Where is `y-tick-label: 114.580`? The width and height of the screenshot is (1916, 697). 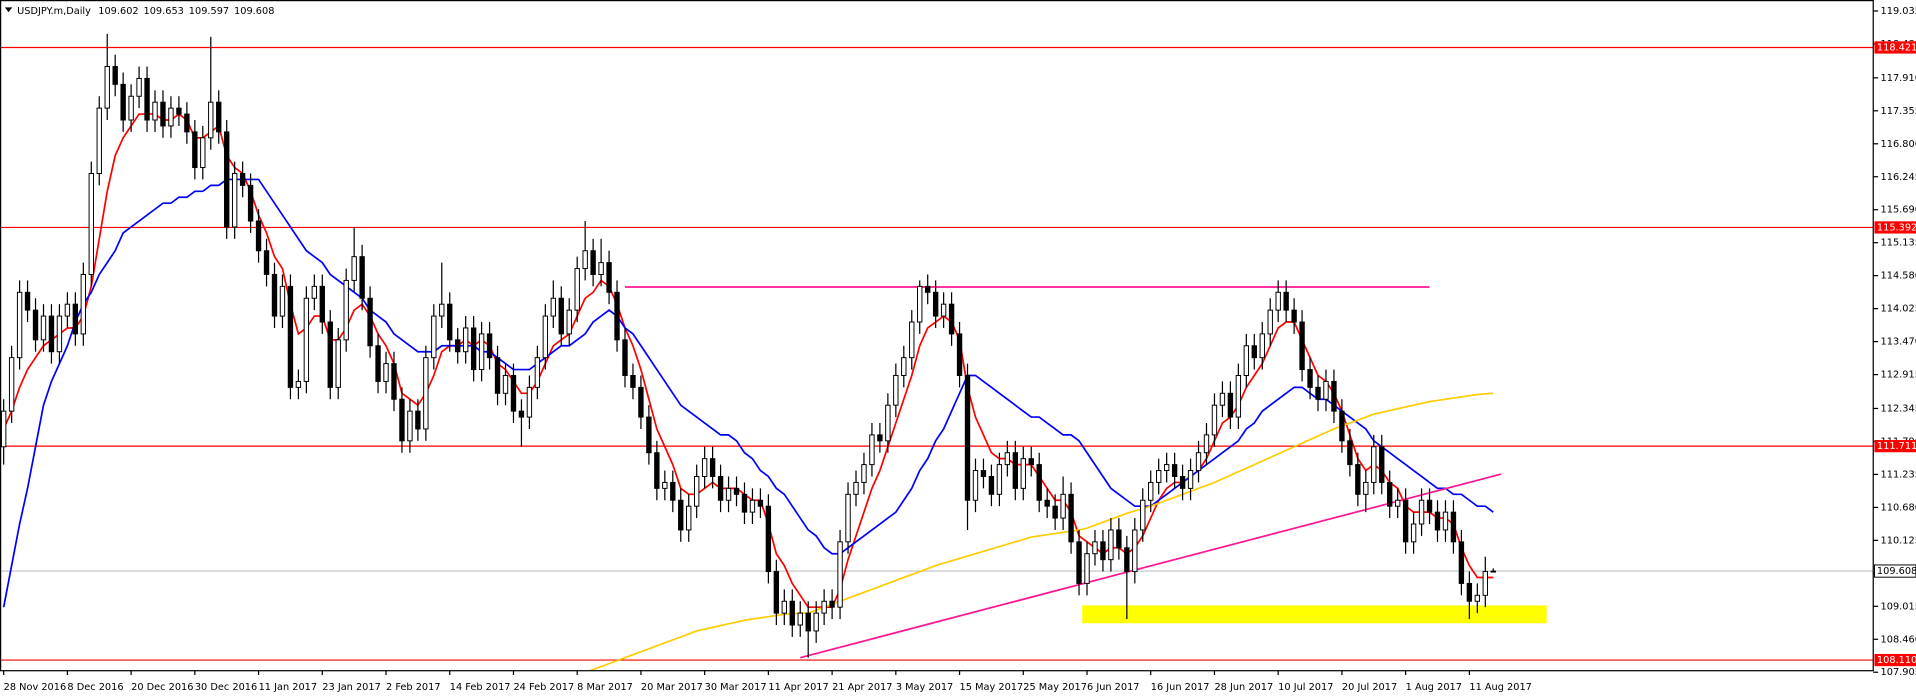
y-tick-label: 114.580 is located at coordinates (1898, 276).